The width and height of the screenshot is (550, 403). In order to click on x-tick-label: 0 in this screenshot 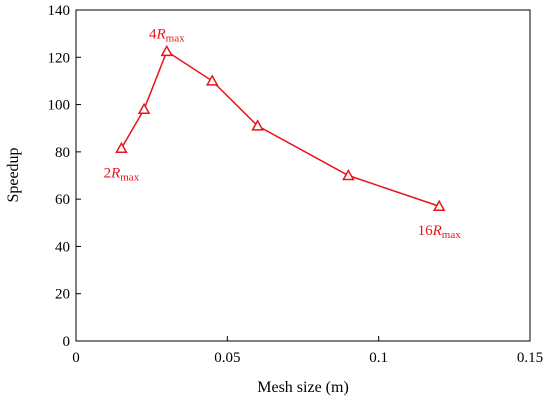, I will do `click(76, 358)`.